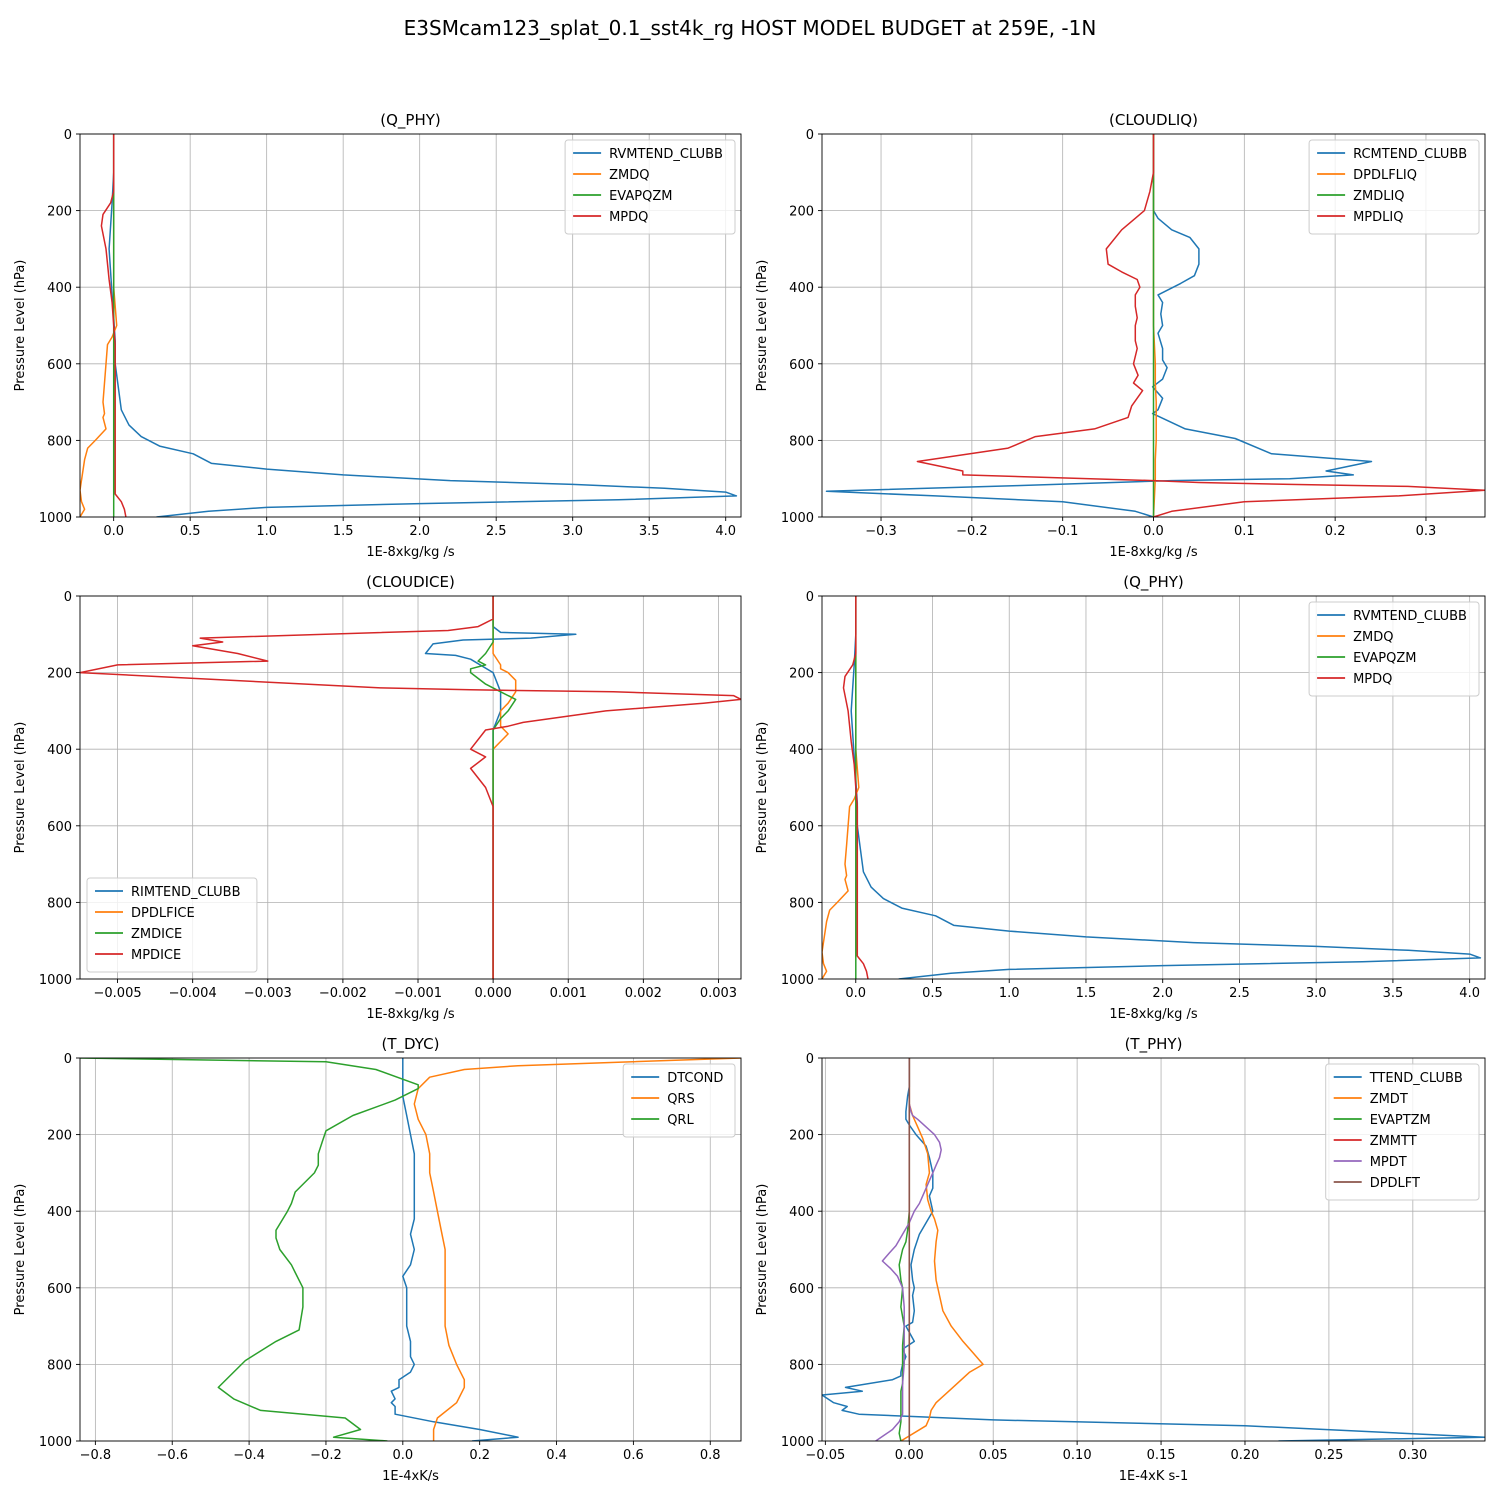  What do you see at coordinates (1161, 1455) in the screenshot?
I see `x-tick-label: 0.15` at bounding box center [1161, 1455].